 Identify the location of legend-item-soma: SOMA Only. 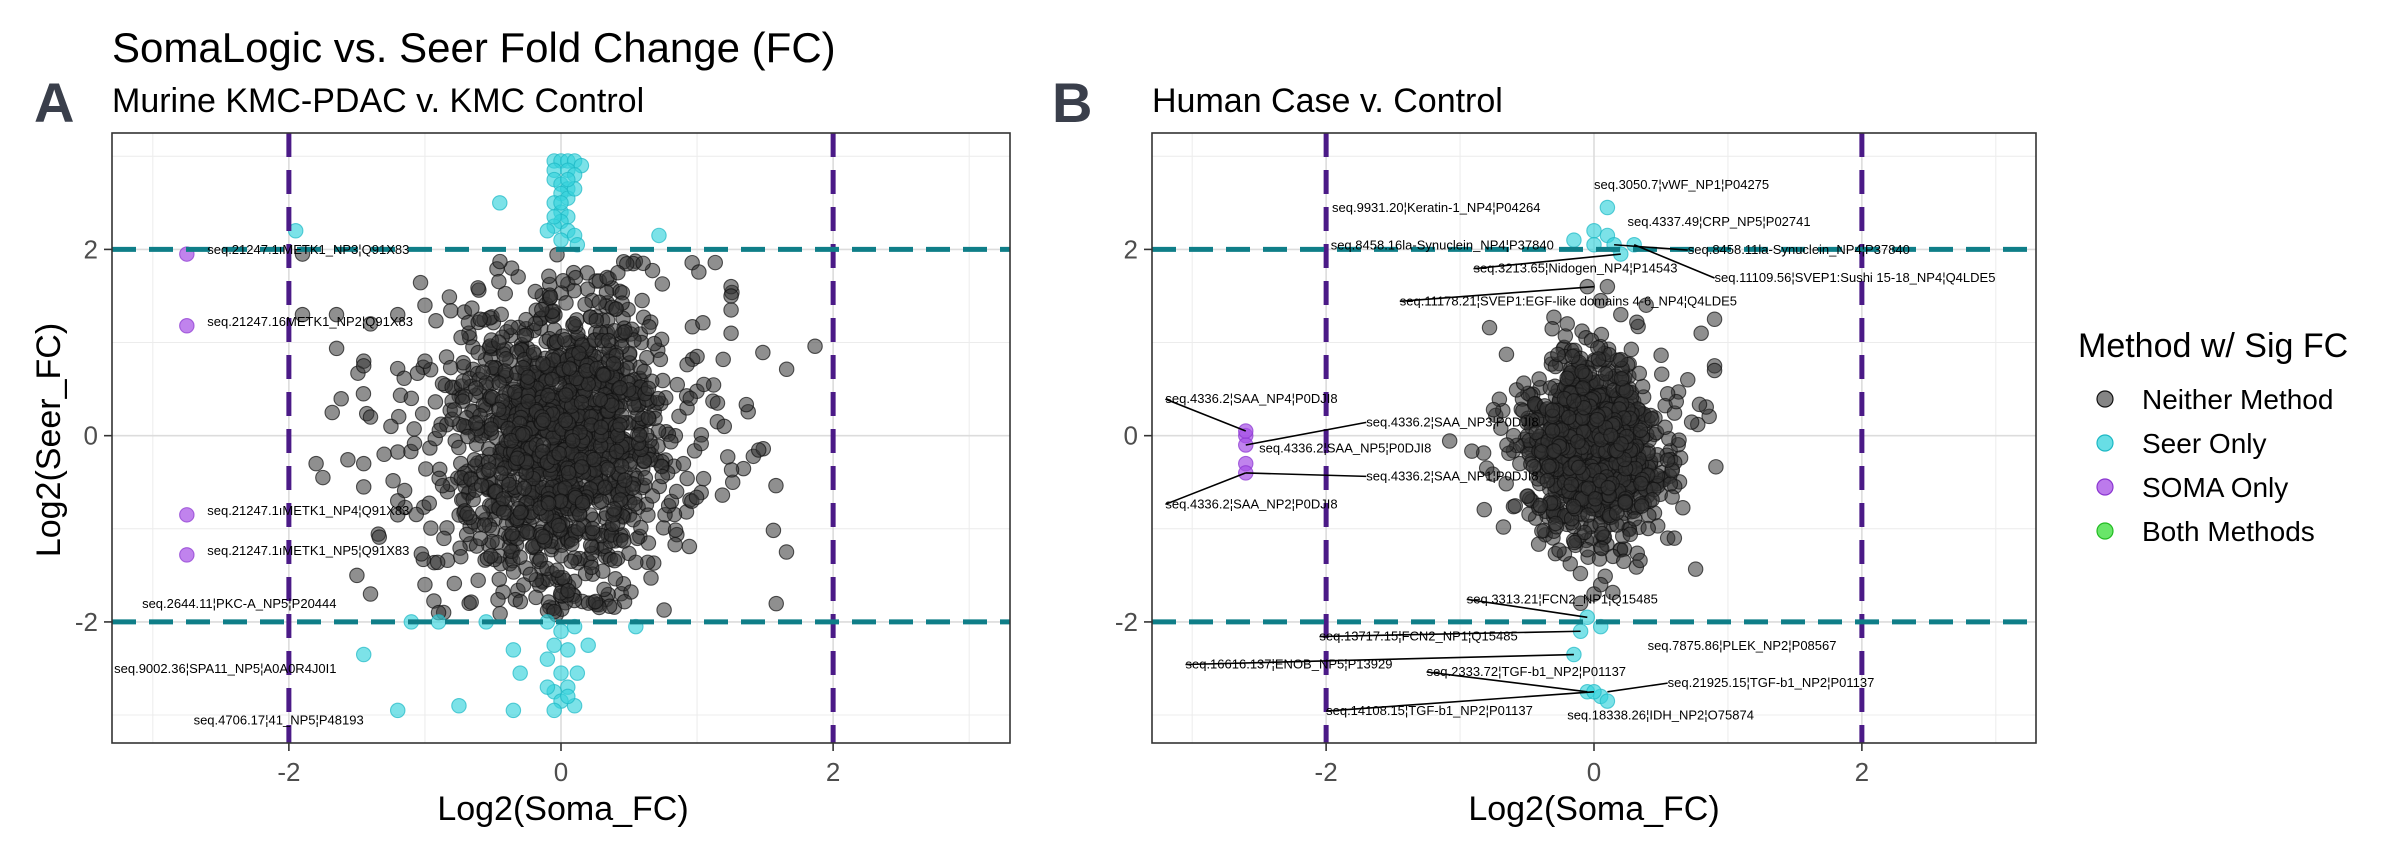
(2192, 487).